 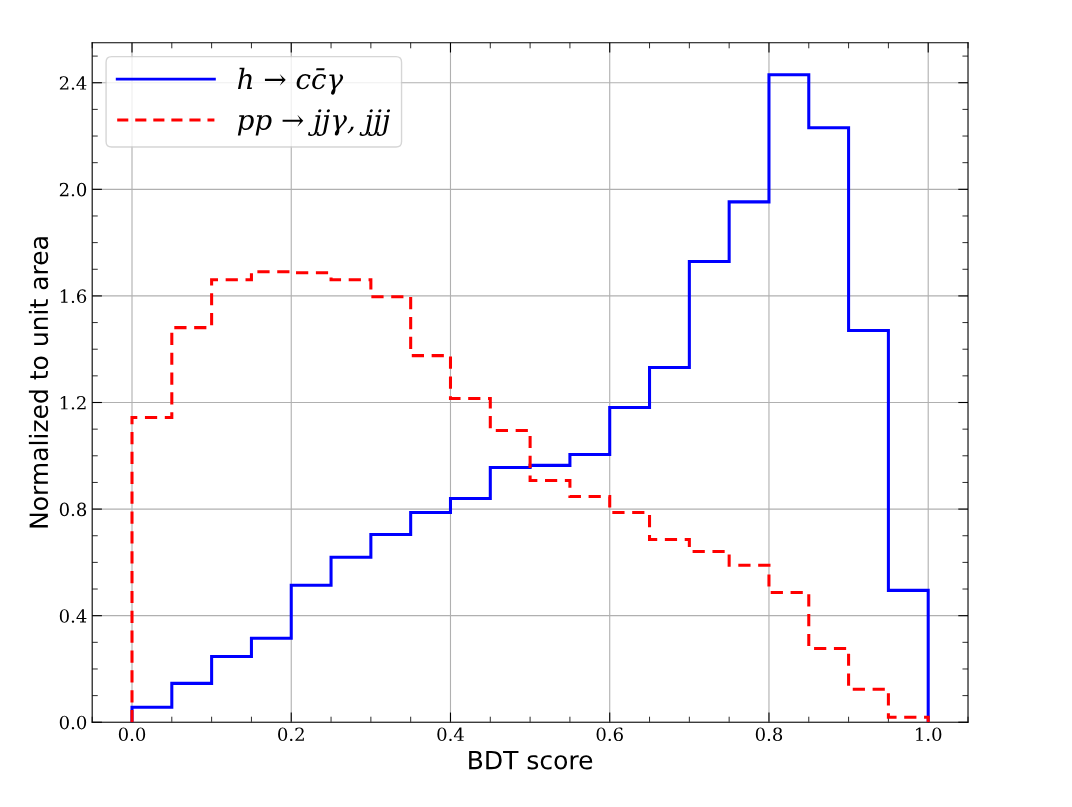 I want to click on legend-label: pp → jjγ, jjj, so click(x=314, y=122).